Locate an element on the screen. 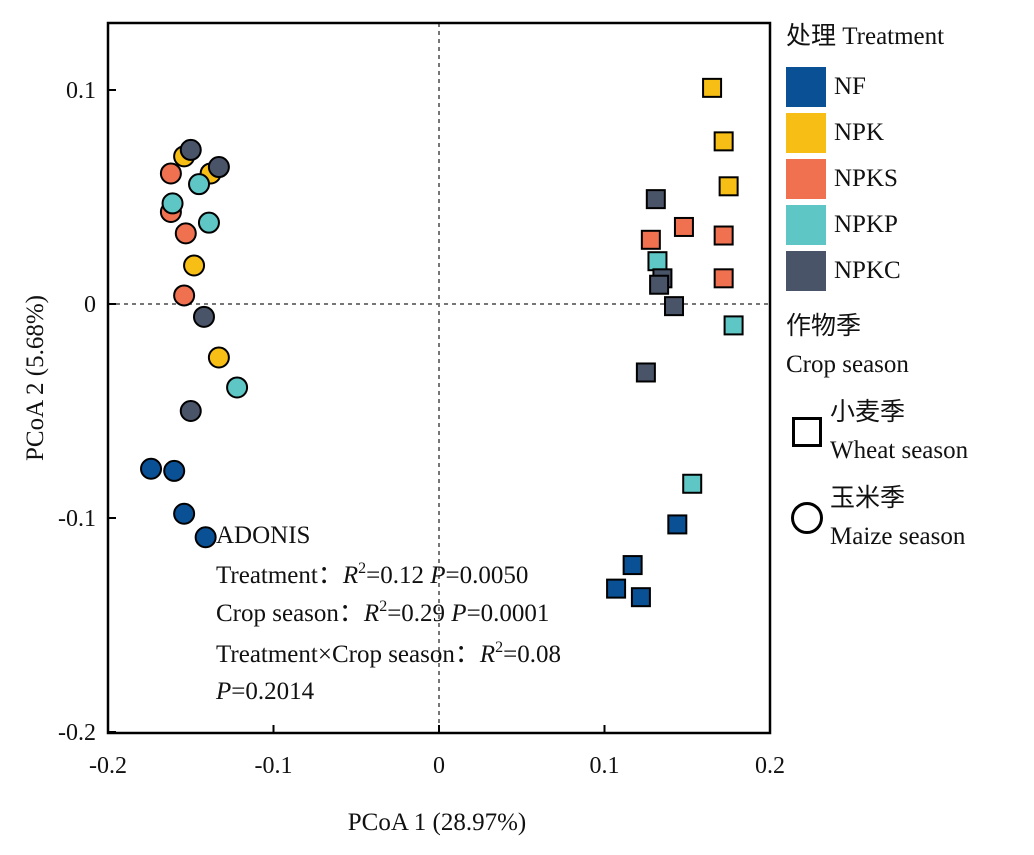  maize-label-cn: 玉米季 is located at coordinates (868, 498).